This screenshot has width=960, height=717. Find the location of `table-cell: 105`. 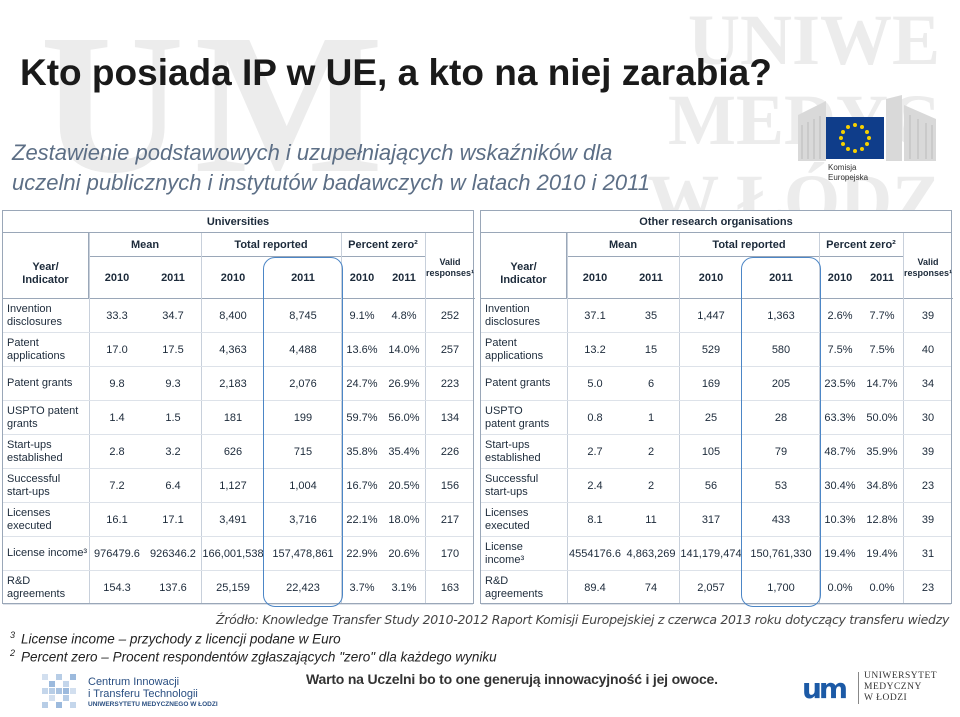

table-cell: 105 is located at coordinates (711, 451).